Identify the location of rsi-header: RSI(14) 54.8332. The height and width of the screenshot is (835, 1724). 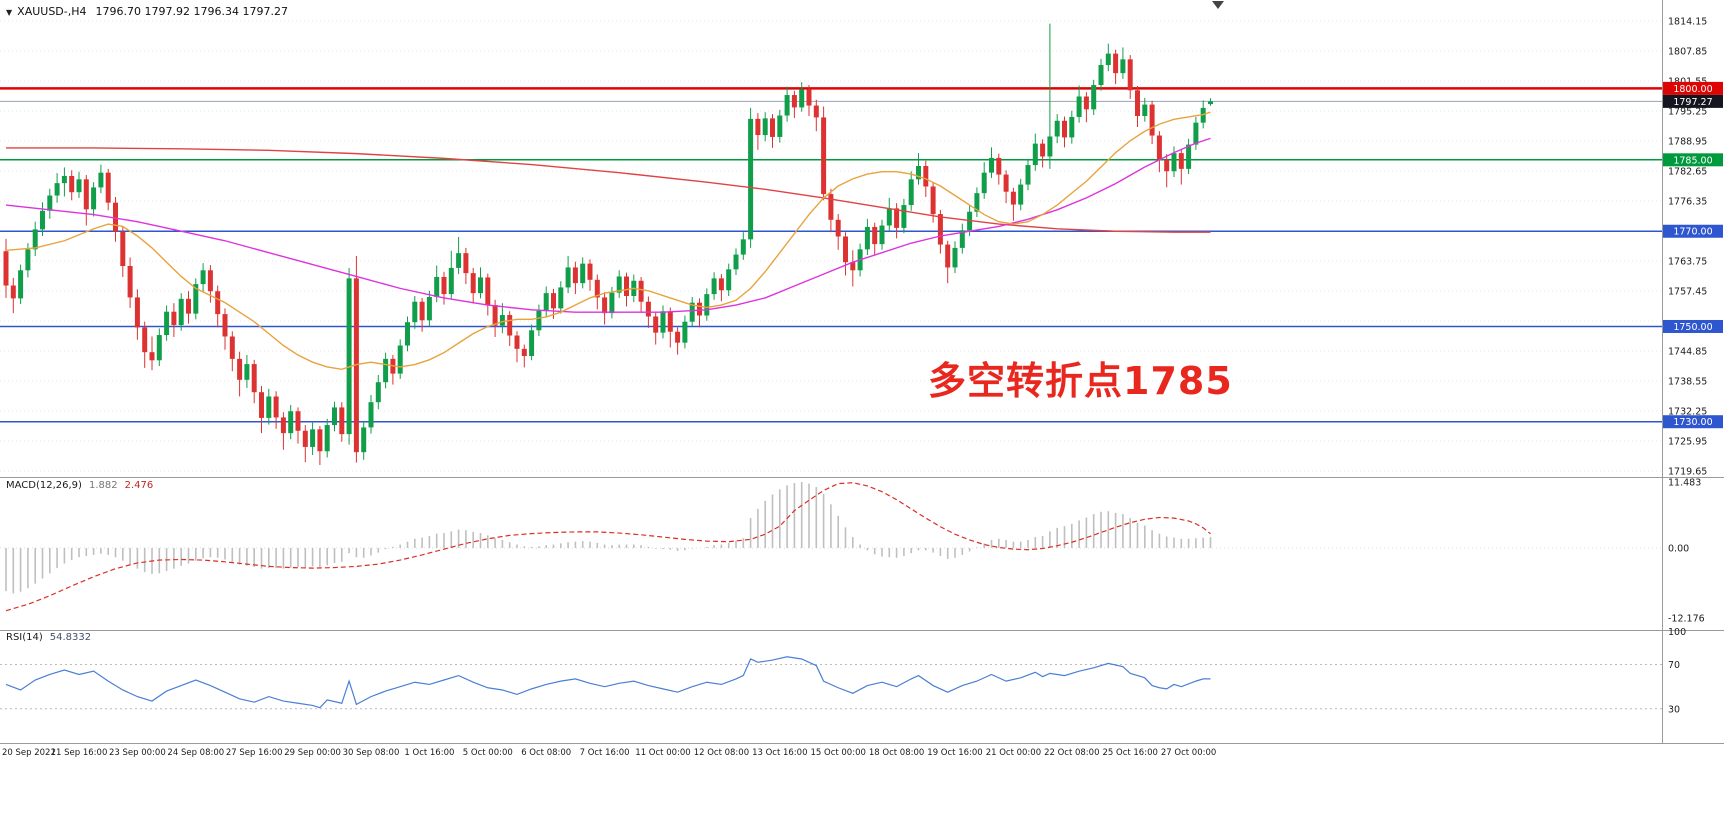
(48, 637).